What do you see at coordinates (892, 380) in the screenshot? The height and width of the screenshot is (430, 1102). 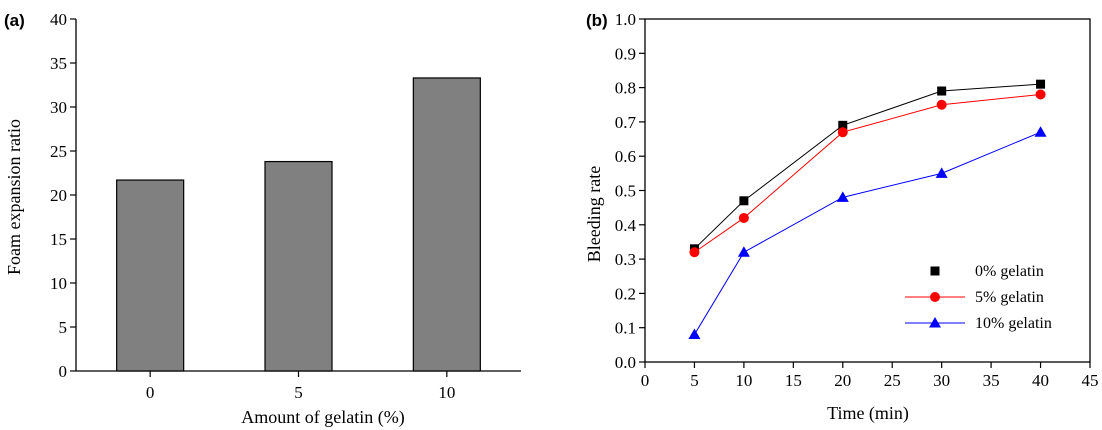 I see `line-chart-x-tick-label: 25` at bounding box center [892, 380].